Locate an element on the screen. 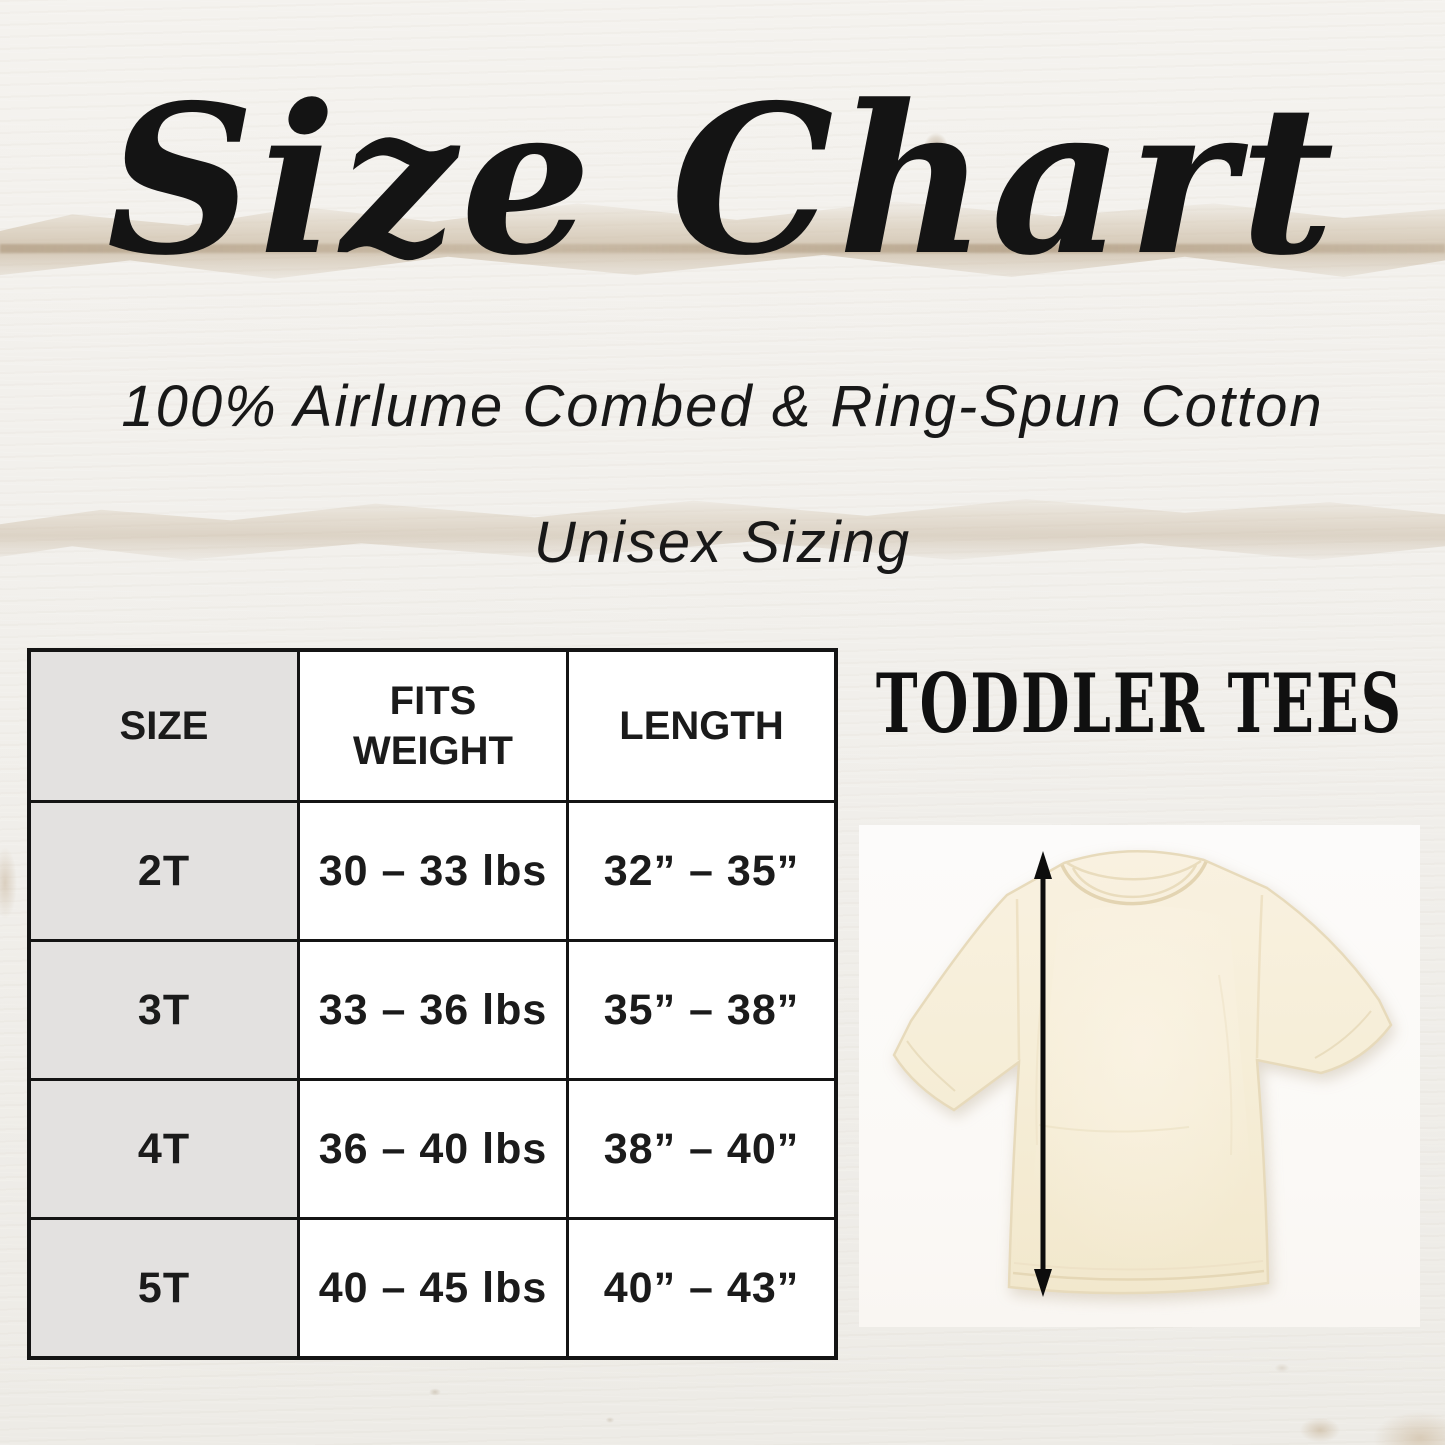 Image resolution: width=1445 pixels, height=1445 pixels. toddler-tee-image is located at coordinates (1142, 1073).